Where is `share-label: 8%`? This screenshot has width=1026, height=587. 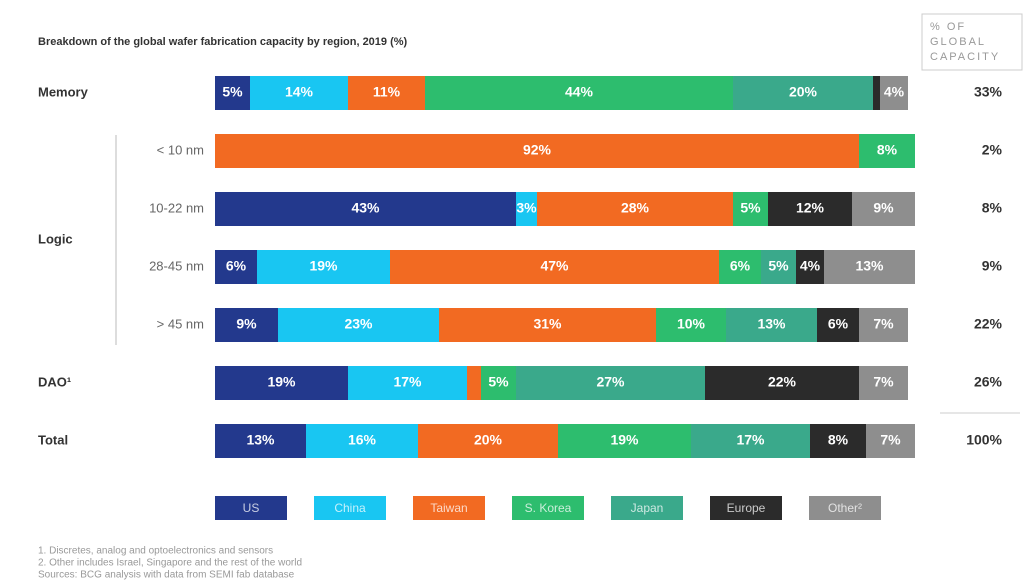
share-label: 8% is located at coordinates (992, 208).